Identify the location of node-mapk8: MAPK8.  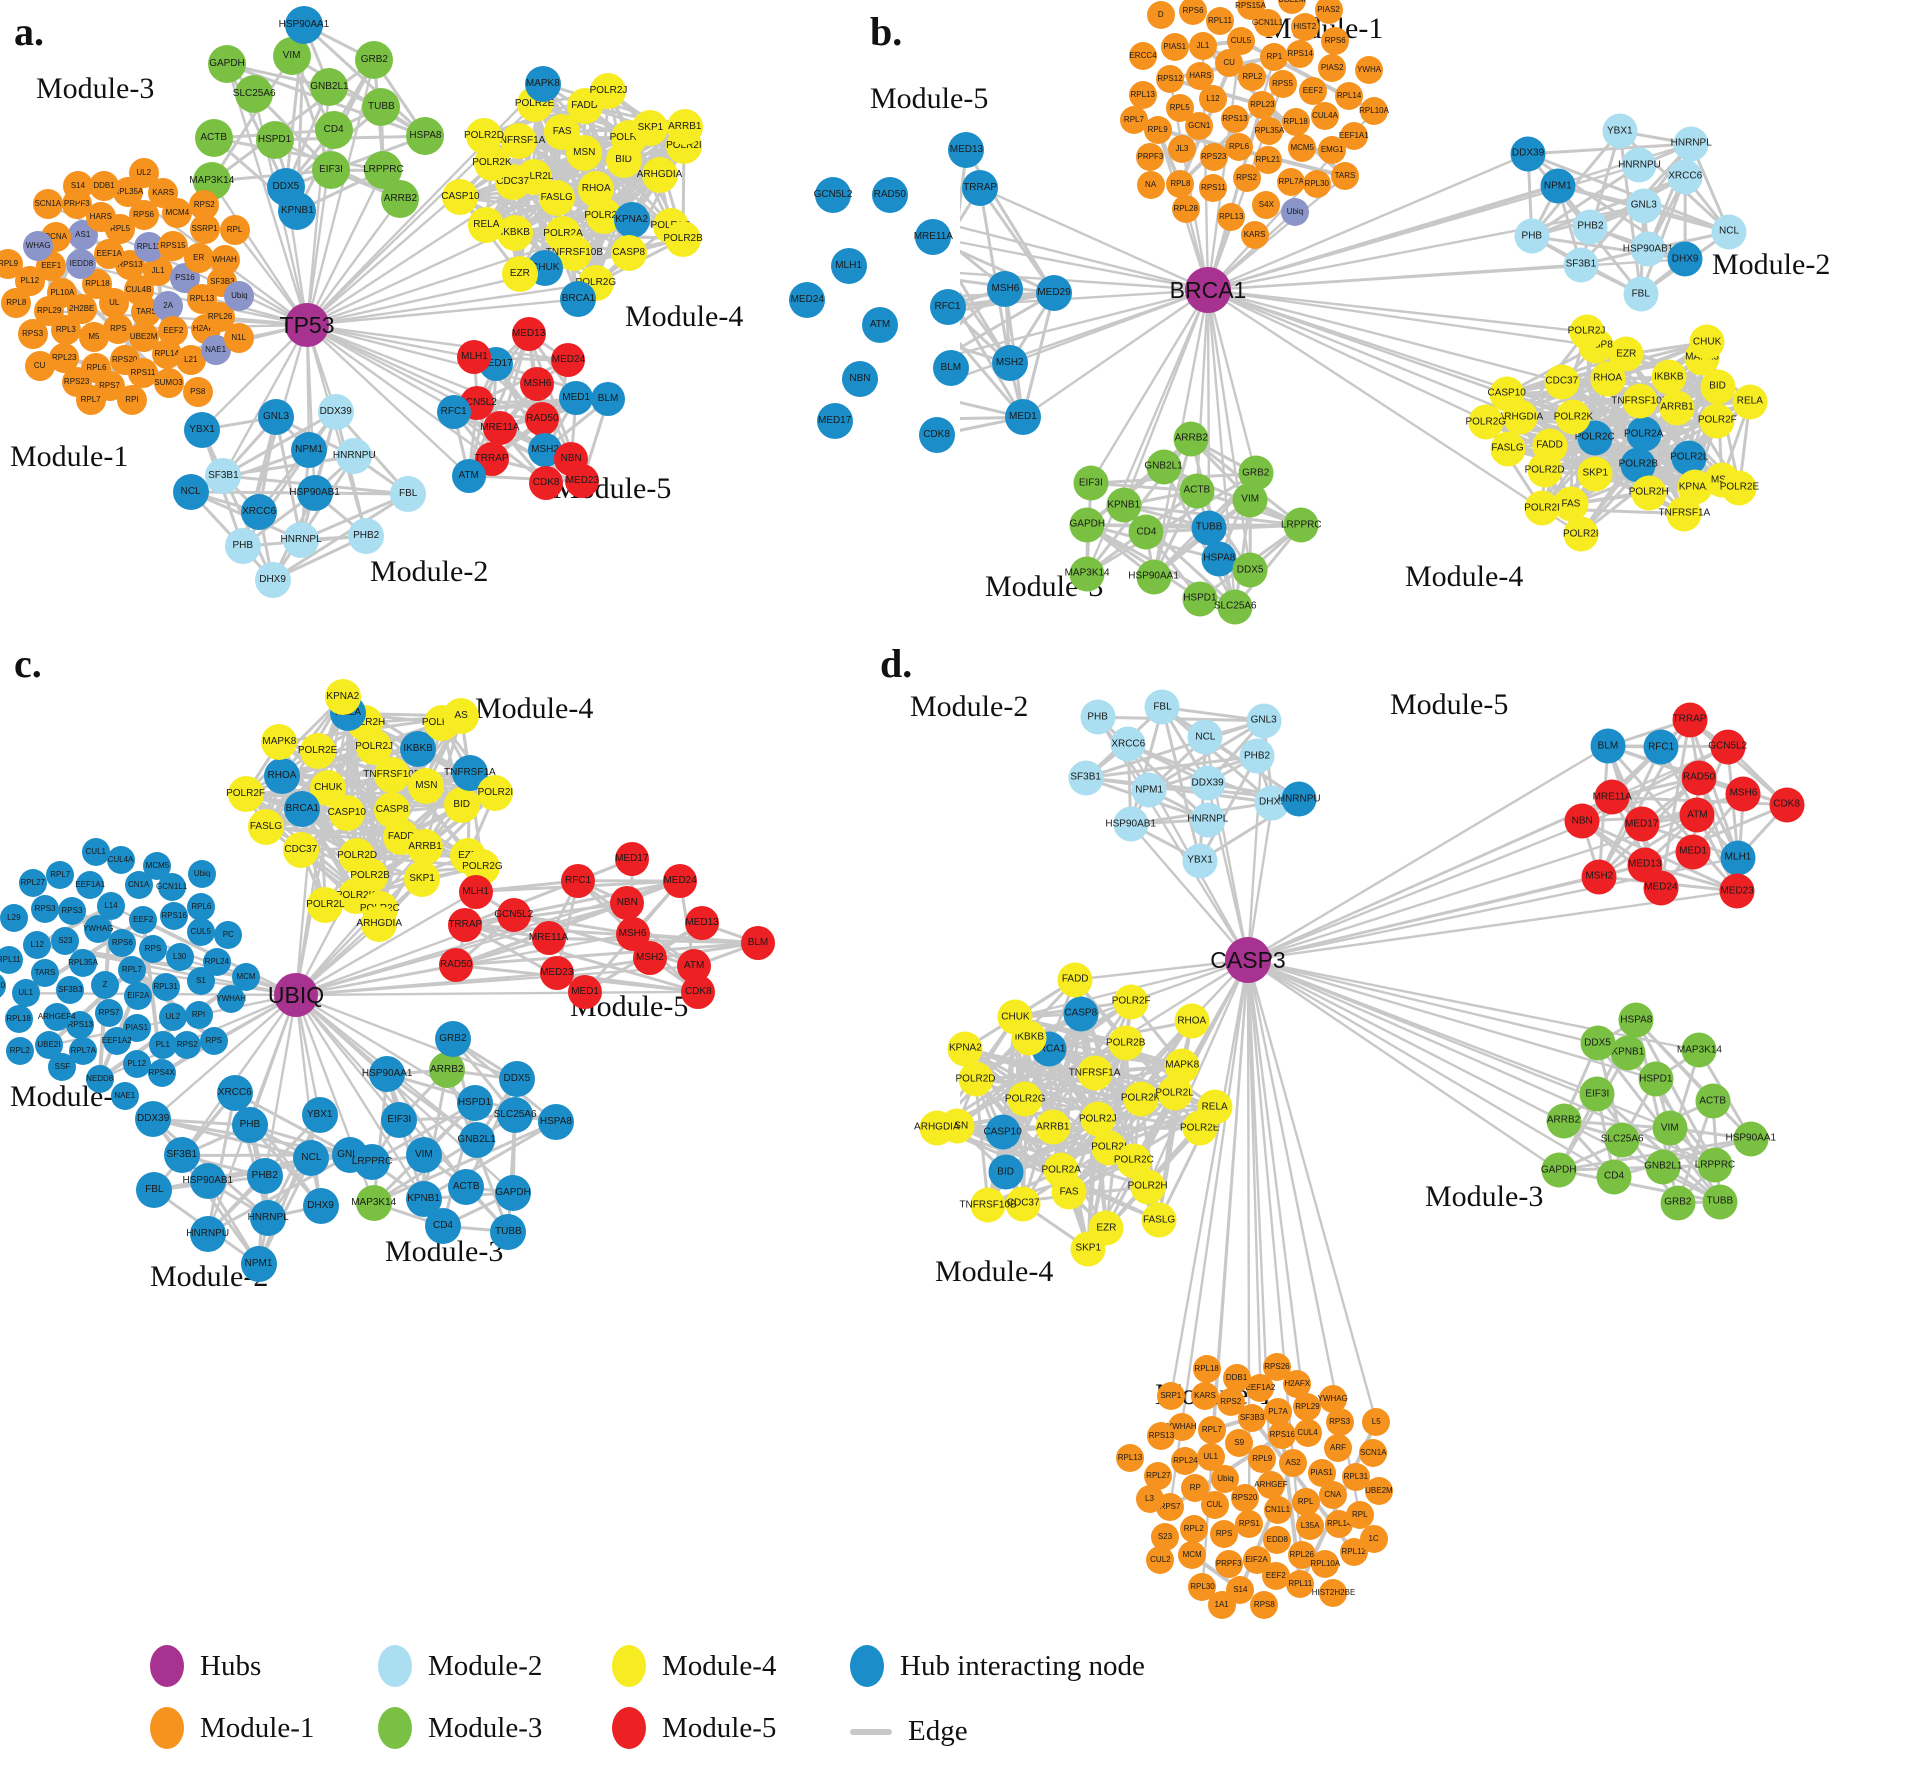
(542, 83).